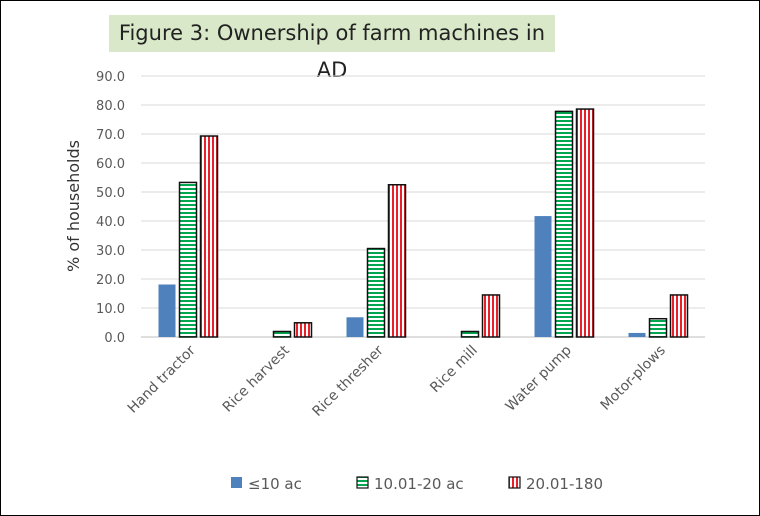 The height and width of the screenshot is (516, 760). What do you see at coordinates (114, 338) in the screenshot?
I see `y-tick-label: 0.0` at bounding box center [114, 338].